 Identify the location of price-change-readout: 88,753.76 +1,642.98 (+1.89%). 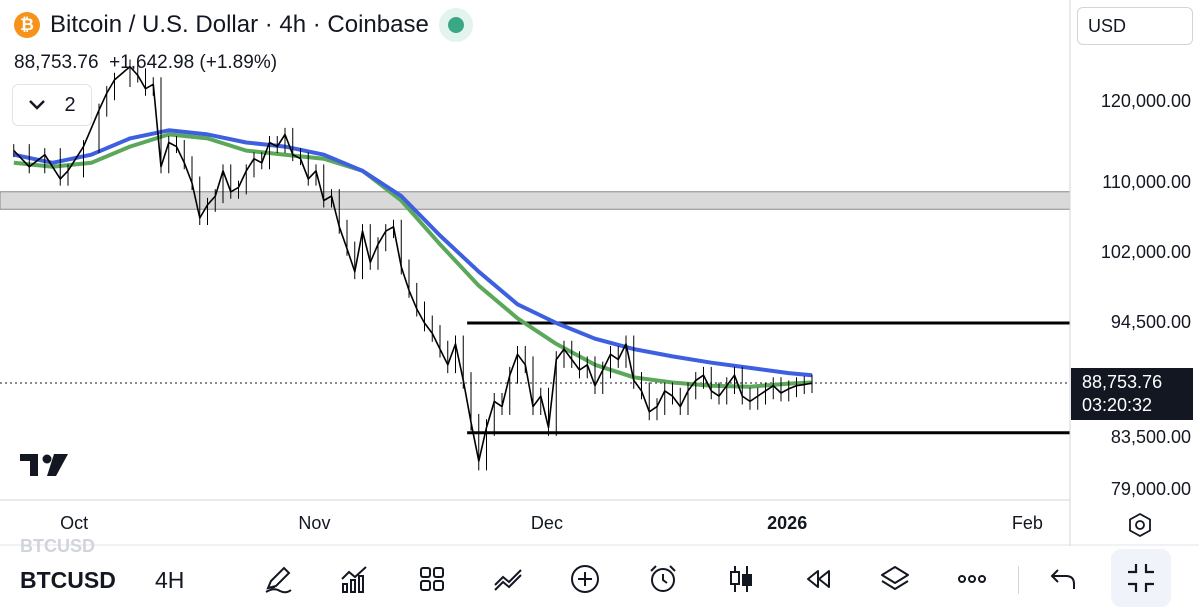
(146, 62).